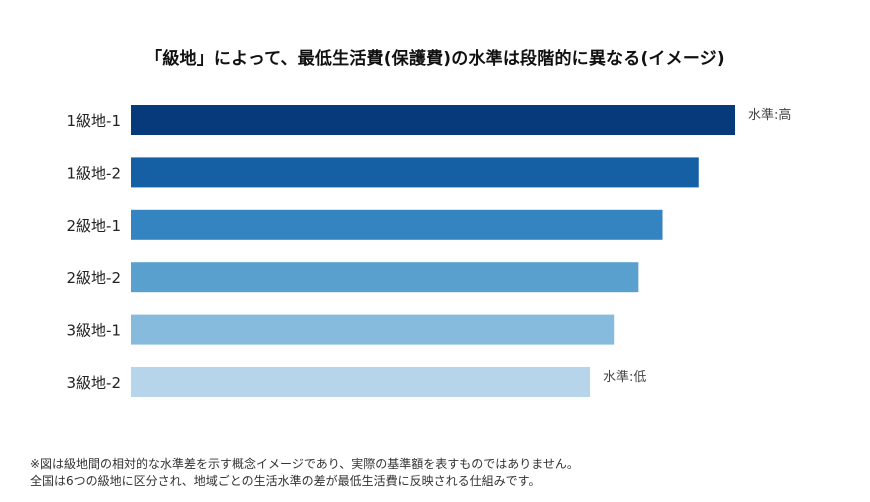  I want to click on category-label-4: 2級地-2, so click(94, 278).